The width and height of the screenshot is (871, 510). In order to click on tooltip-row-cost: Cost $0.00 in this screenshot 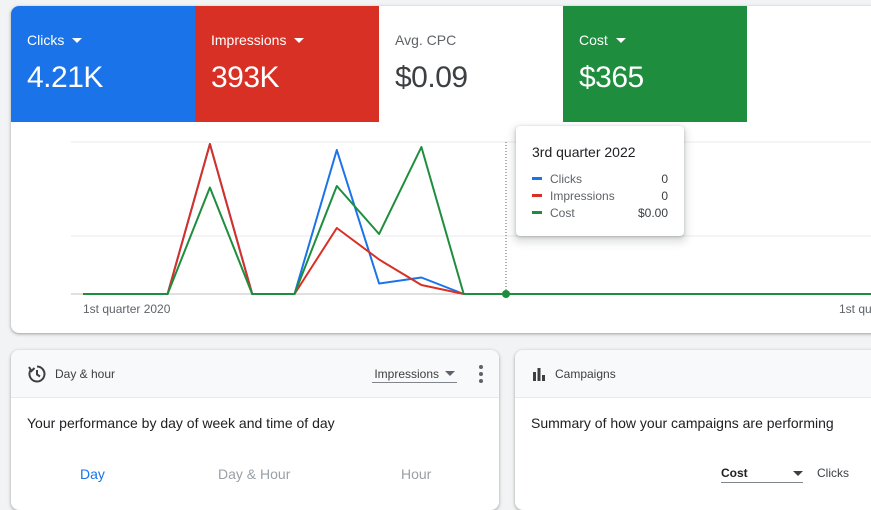, I will do `click(600, 212)`.